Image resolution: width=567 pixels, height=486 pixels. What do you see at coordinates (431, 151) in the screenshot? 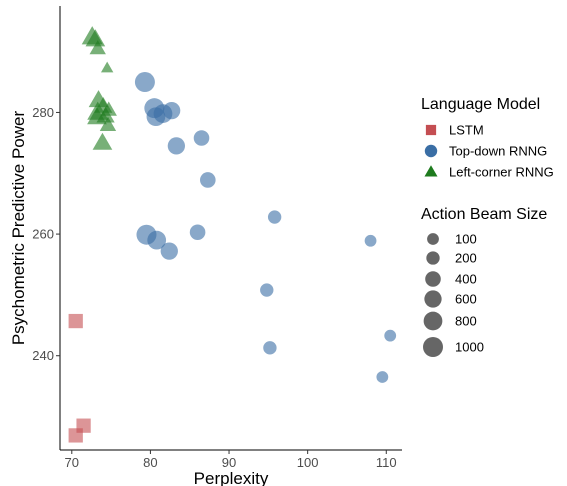
I see `legend-key-circle` at bounding box center [431, 151].